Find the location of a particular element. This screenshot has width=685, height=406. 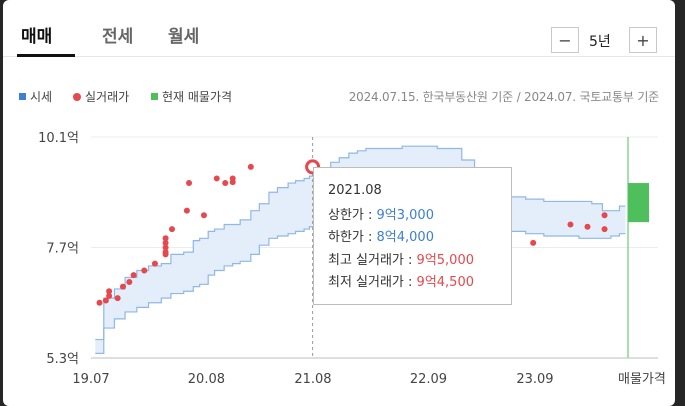

actual-trade-swatch is located at coordinates (77, 96).